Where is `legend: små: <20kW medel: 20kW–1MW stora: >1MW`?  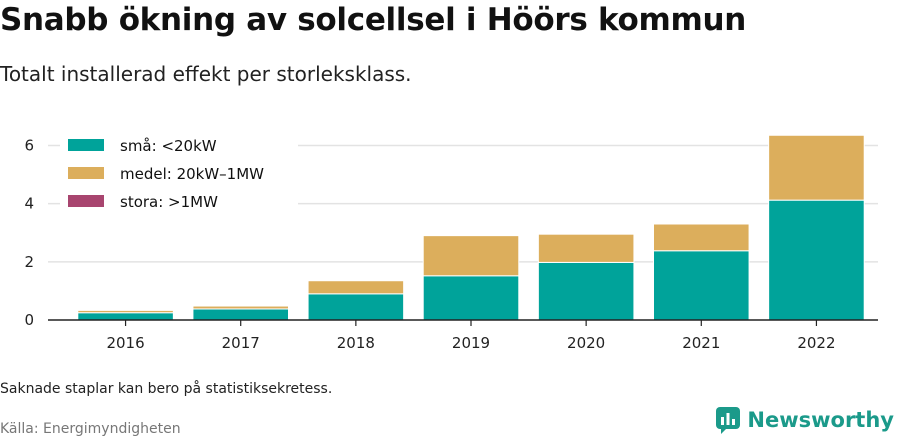
legend: små: <20kW medel: 20kW–1MW stora: >1MW is located at coordinates (179, 171).